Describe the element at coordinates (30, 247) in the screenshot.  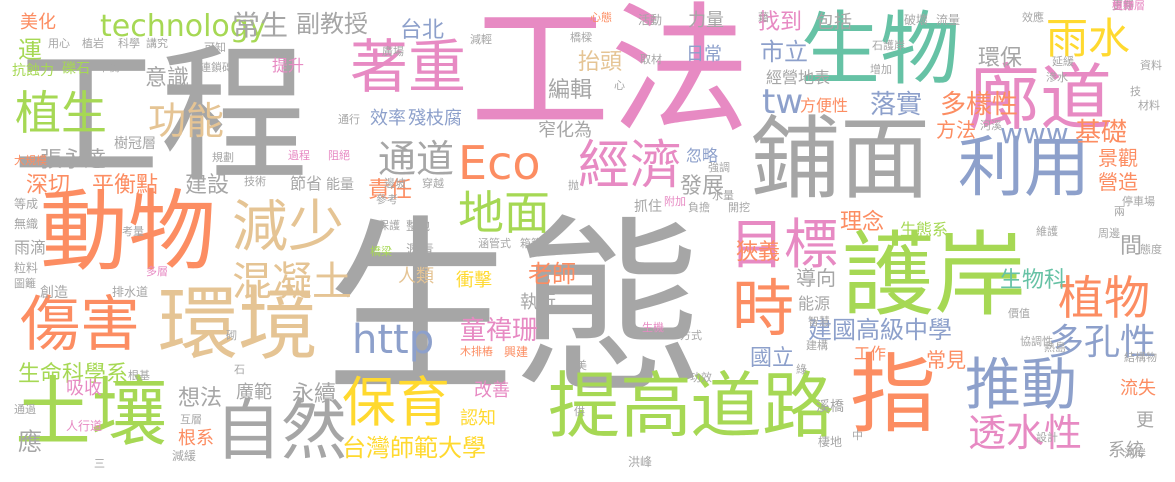
I see `word-yuedi: 雨滴` at that location.